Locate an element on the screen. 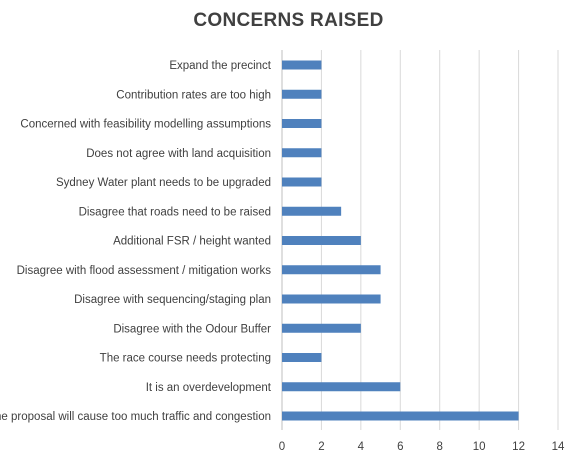 Image resolution: width=577 pixels, height=457 pixels. category-label: Contribution rates are too high is located at coordinates (193, 95).